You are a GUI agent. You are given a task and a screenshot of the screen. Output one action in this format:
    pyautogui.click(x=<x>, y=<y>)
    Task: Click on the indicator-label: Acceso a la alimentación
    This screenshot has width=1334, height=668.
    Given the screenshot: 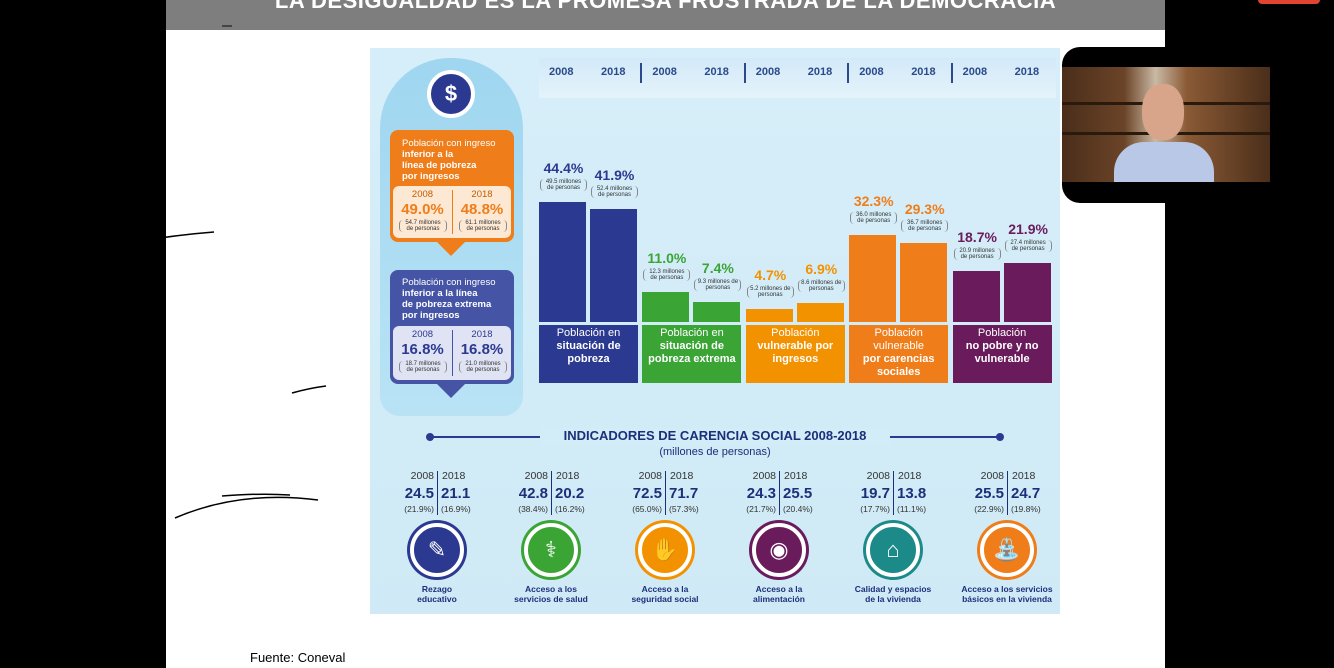 What is the action you would take?
    pyautogui.click(x=779, y=594)
    